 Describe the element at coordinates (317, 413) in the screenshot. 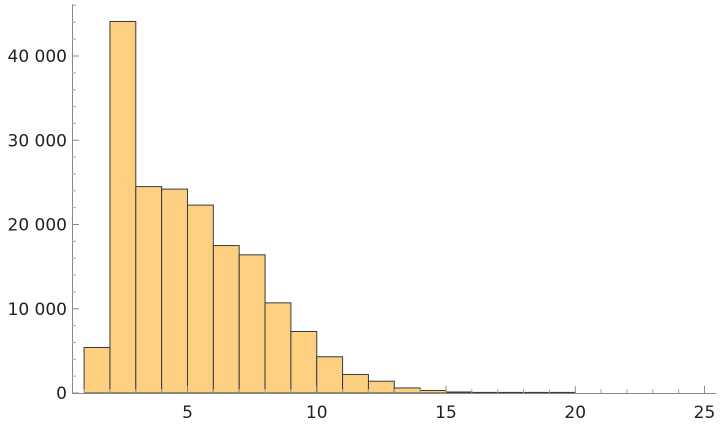

I see `x-tick-label: 10` at that location.